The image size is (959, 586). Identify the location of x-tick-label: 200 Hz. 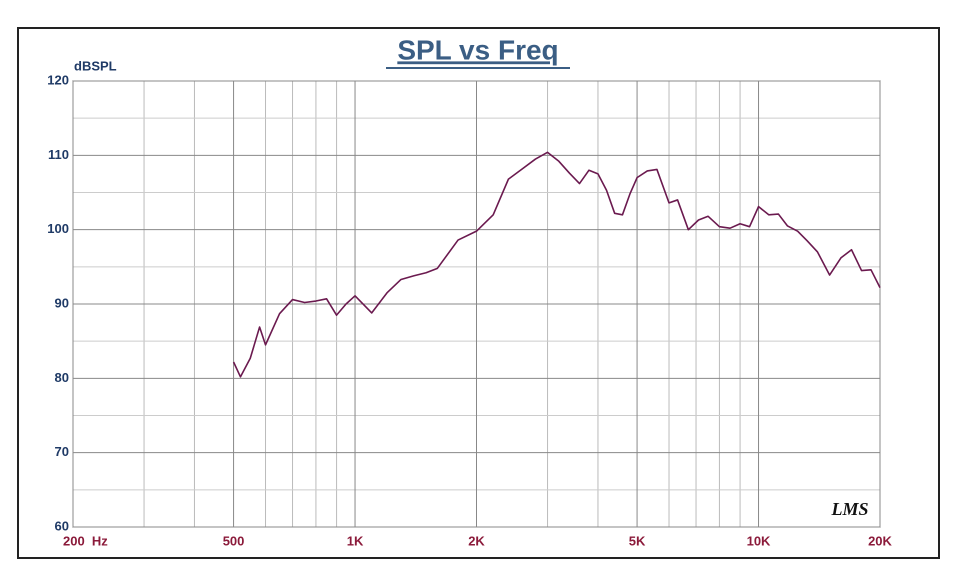
(85, 540).